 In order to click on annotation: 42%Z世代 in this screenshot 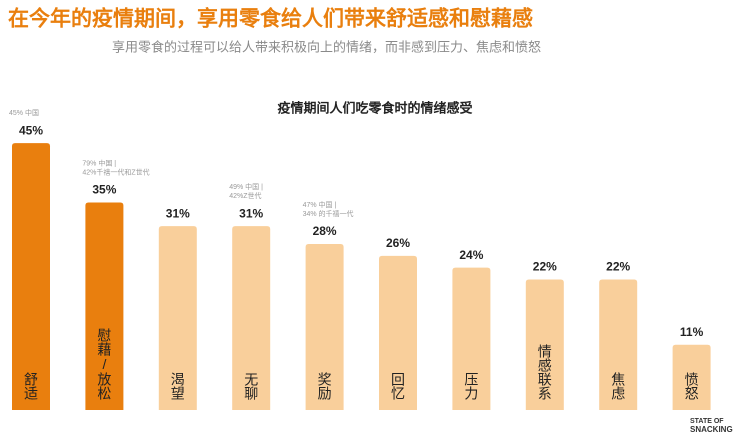, I will do `click(245, 195)`.